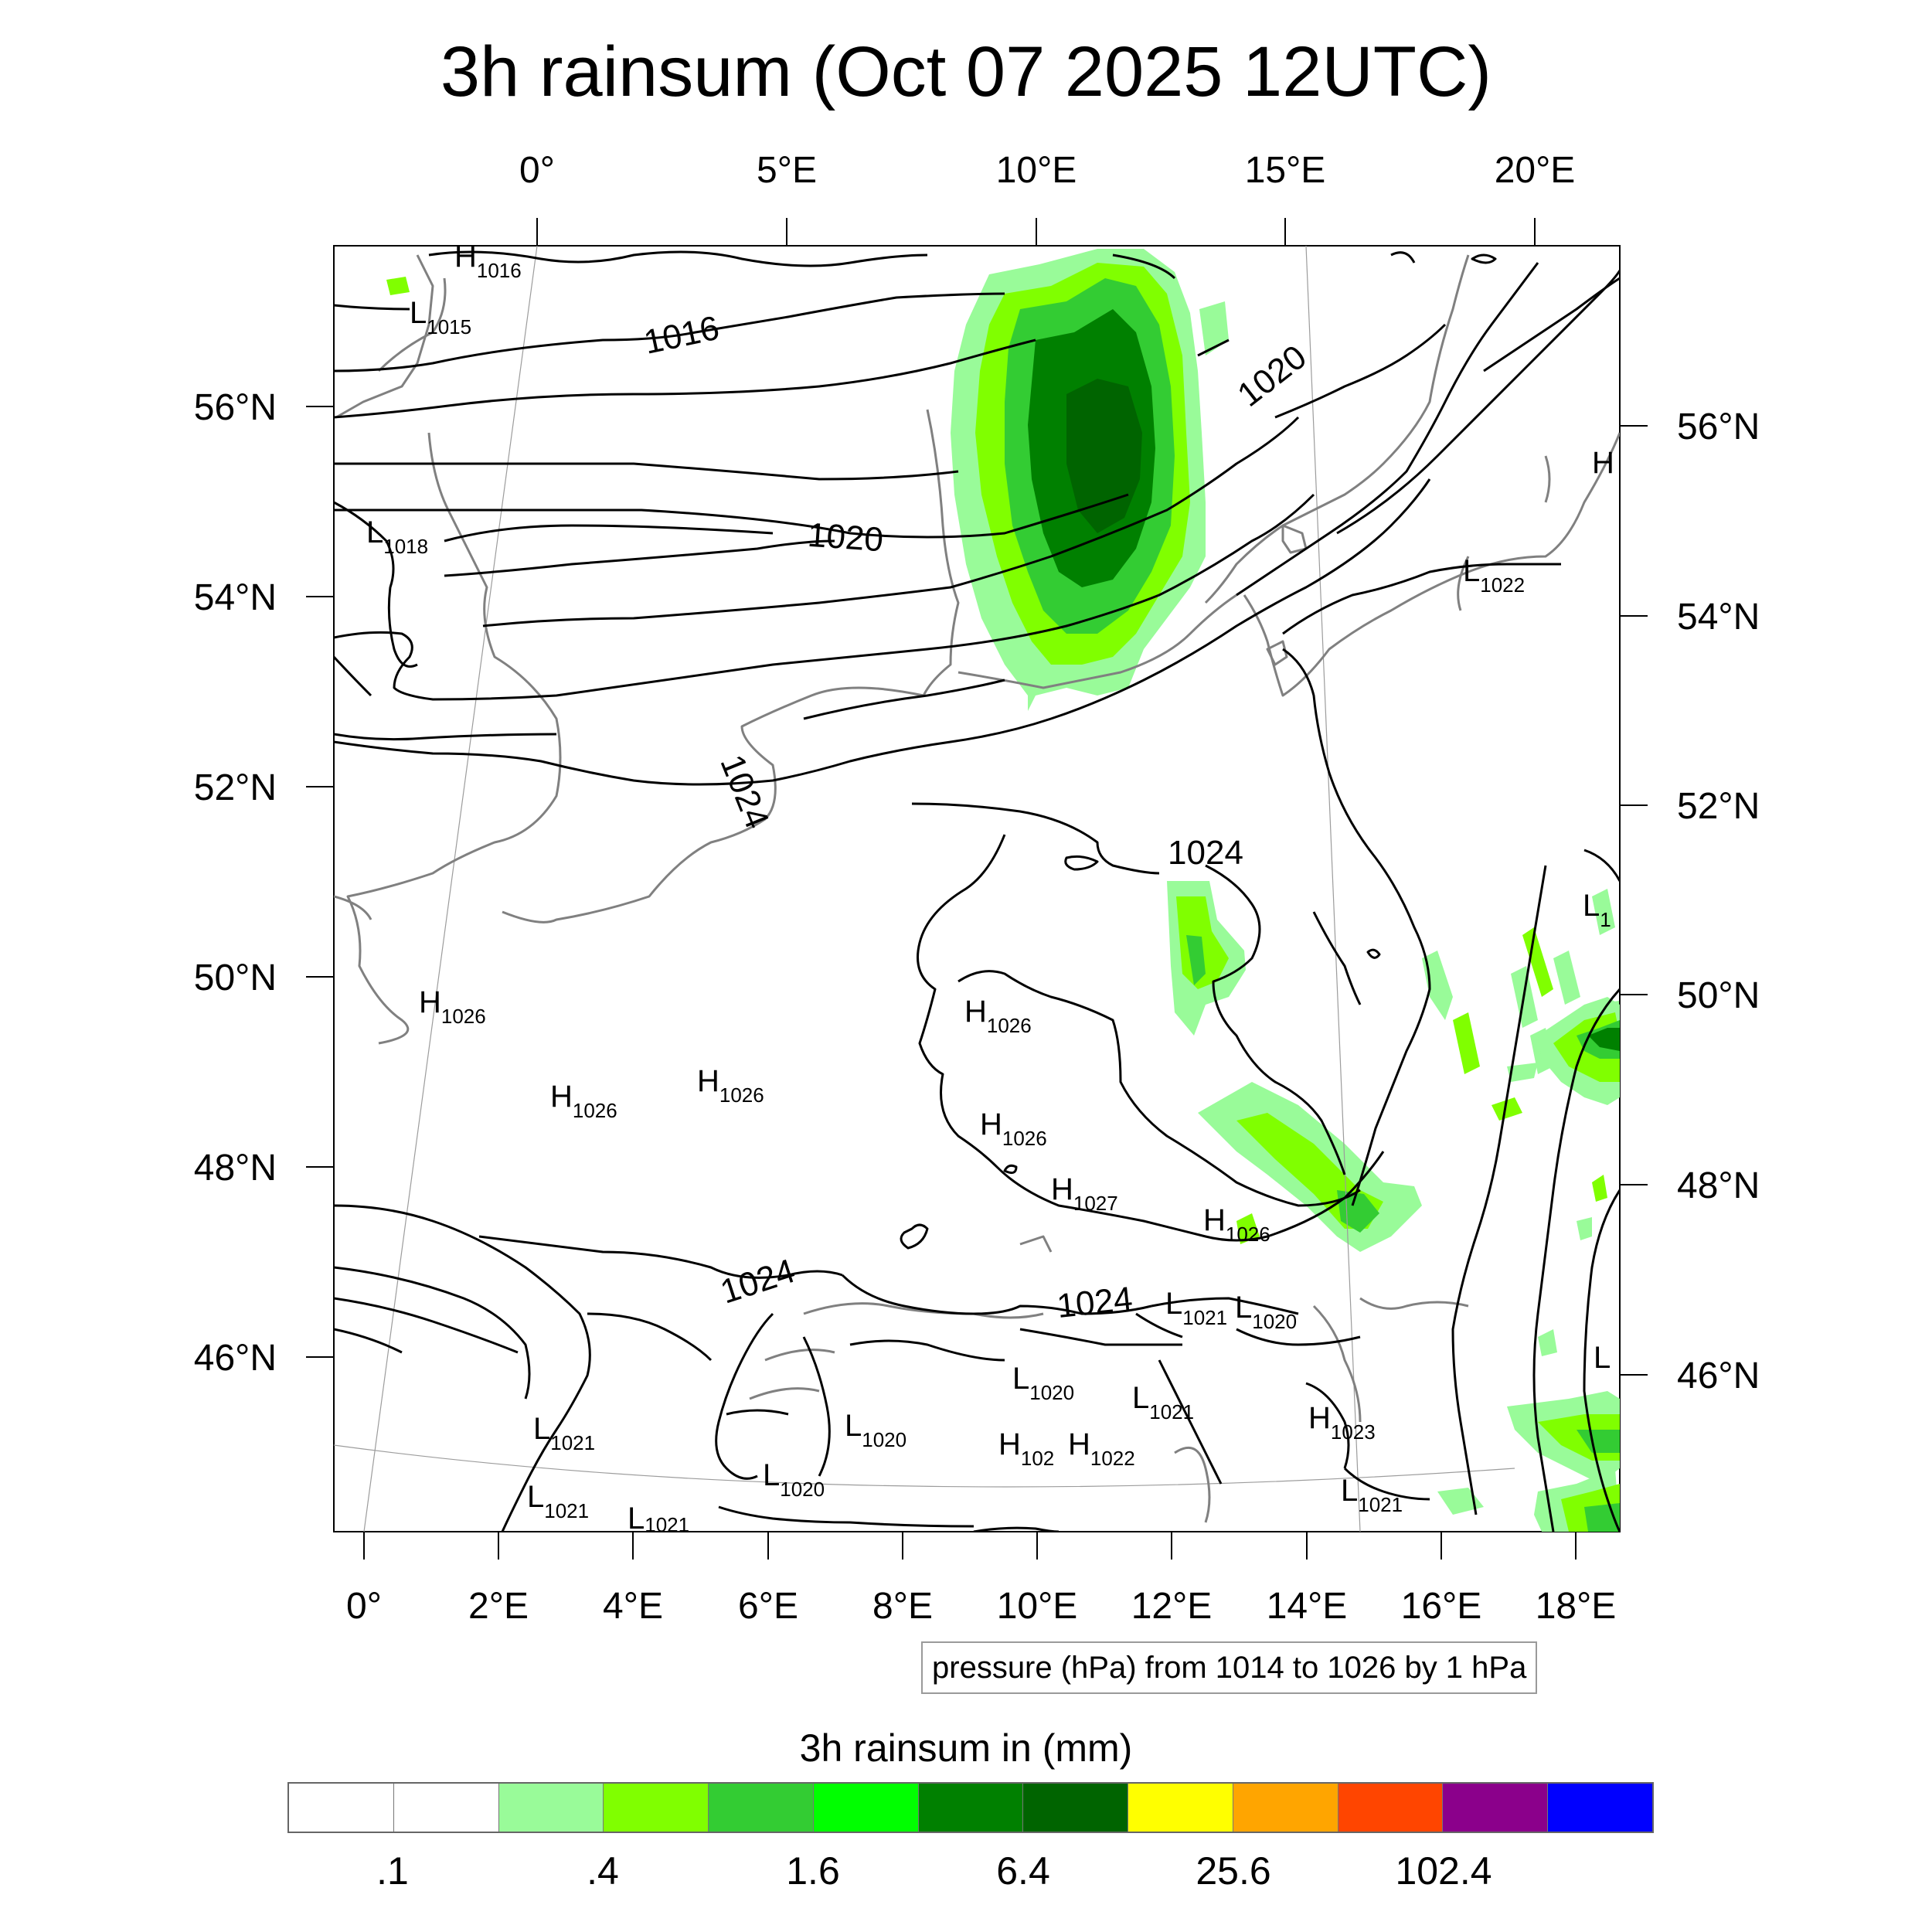 The width and height of the screenshot is (1932, 1932). What do you see at coordinates (787, 170) in the screenshot?
I see `top-lon-label: 5°E` at bounding box center [787, 170].